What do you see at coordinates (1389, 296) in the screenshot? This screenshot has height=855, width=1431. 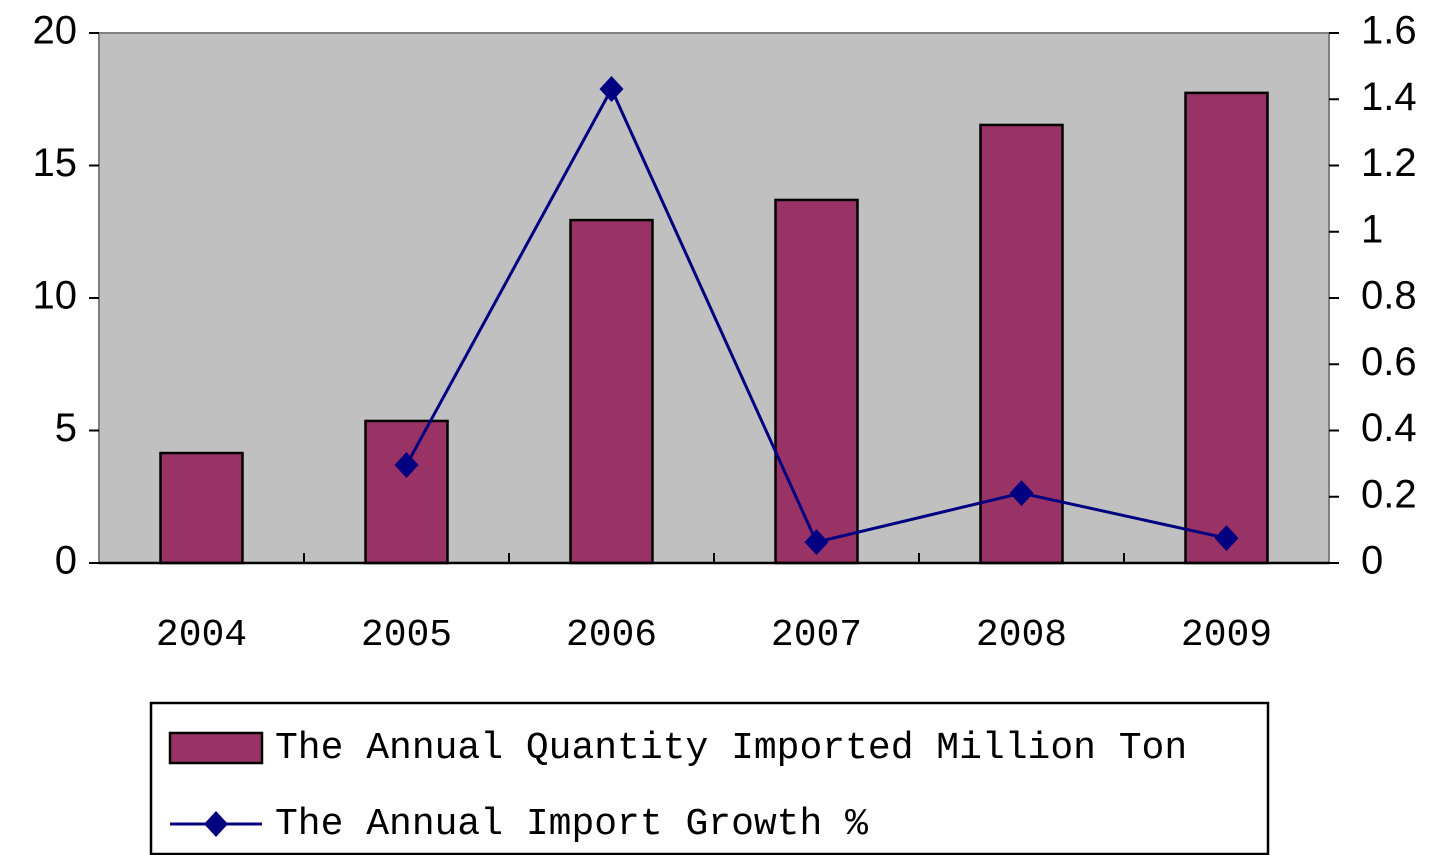 I see `y2-tick-label: 0.8` at bounding box center [1389, 296].